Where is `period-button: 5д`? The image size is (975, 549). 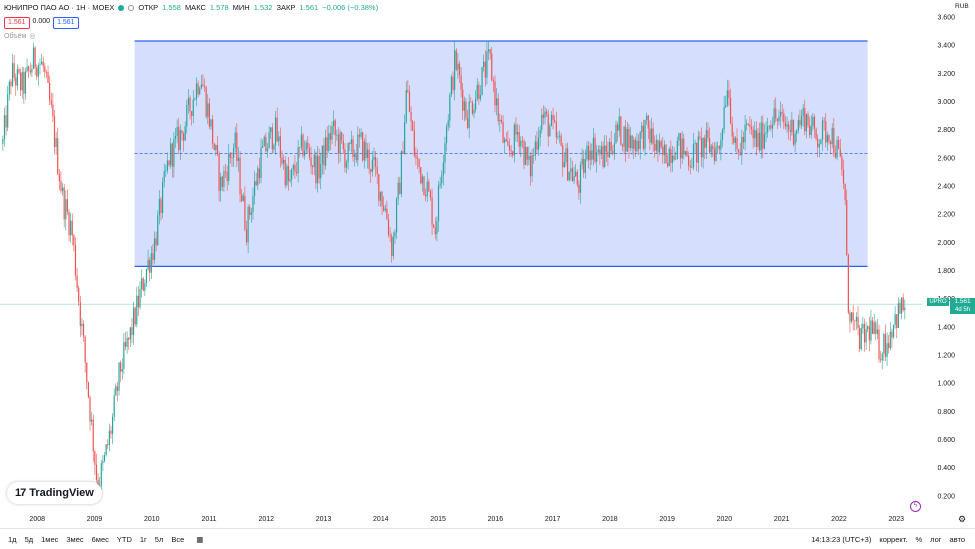 period-button: 5д is located at coordinates (29, 539).